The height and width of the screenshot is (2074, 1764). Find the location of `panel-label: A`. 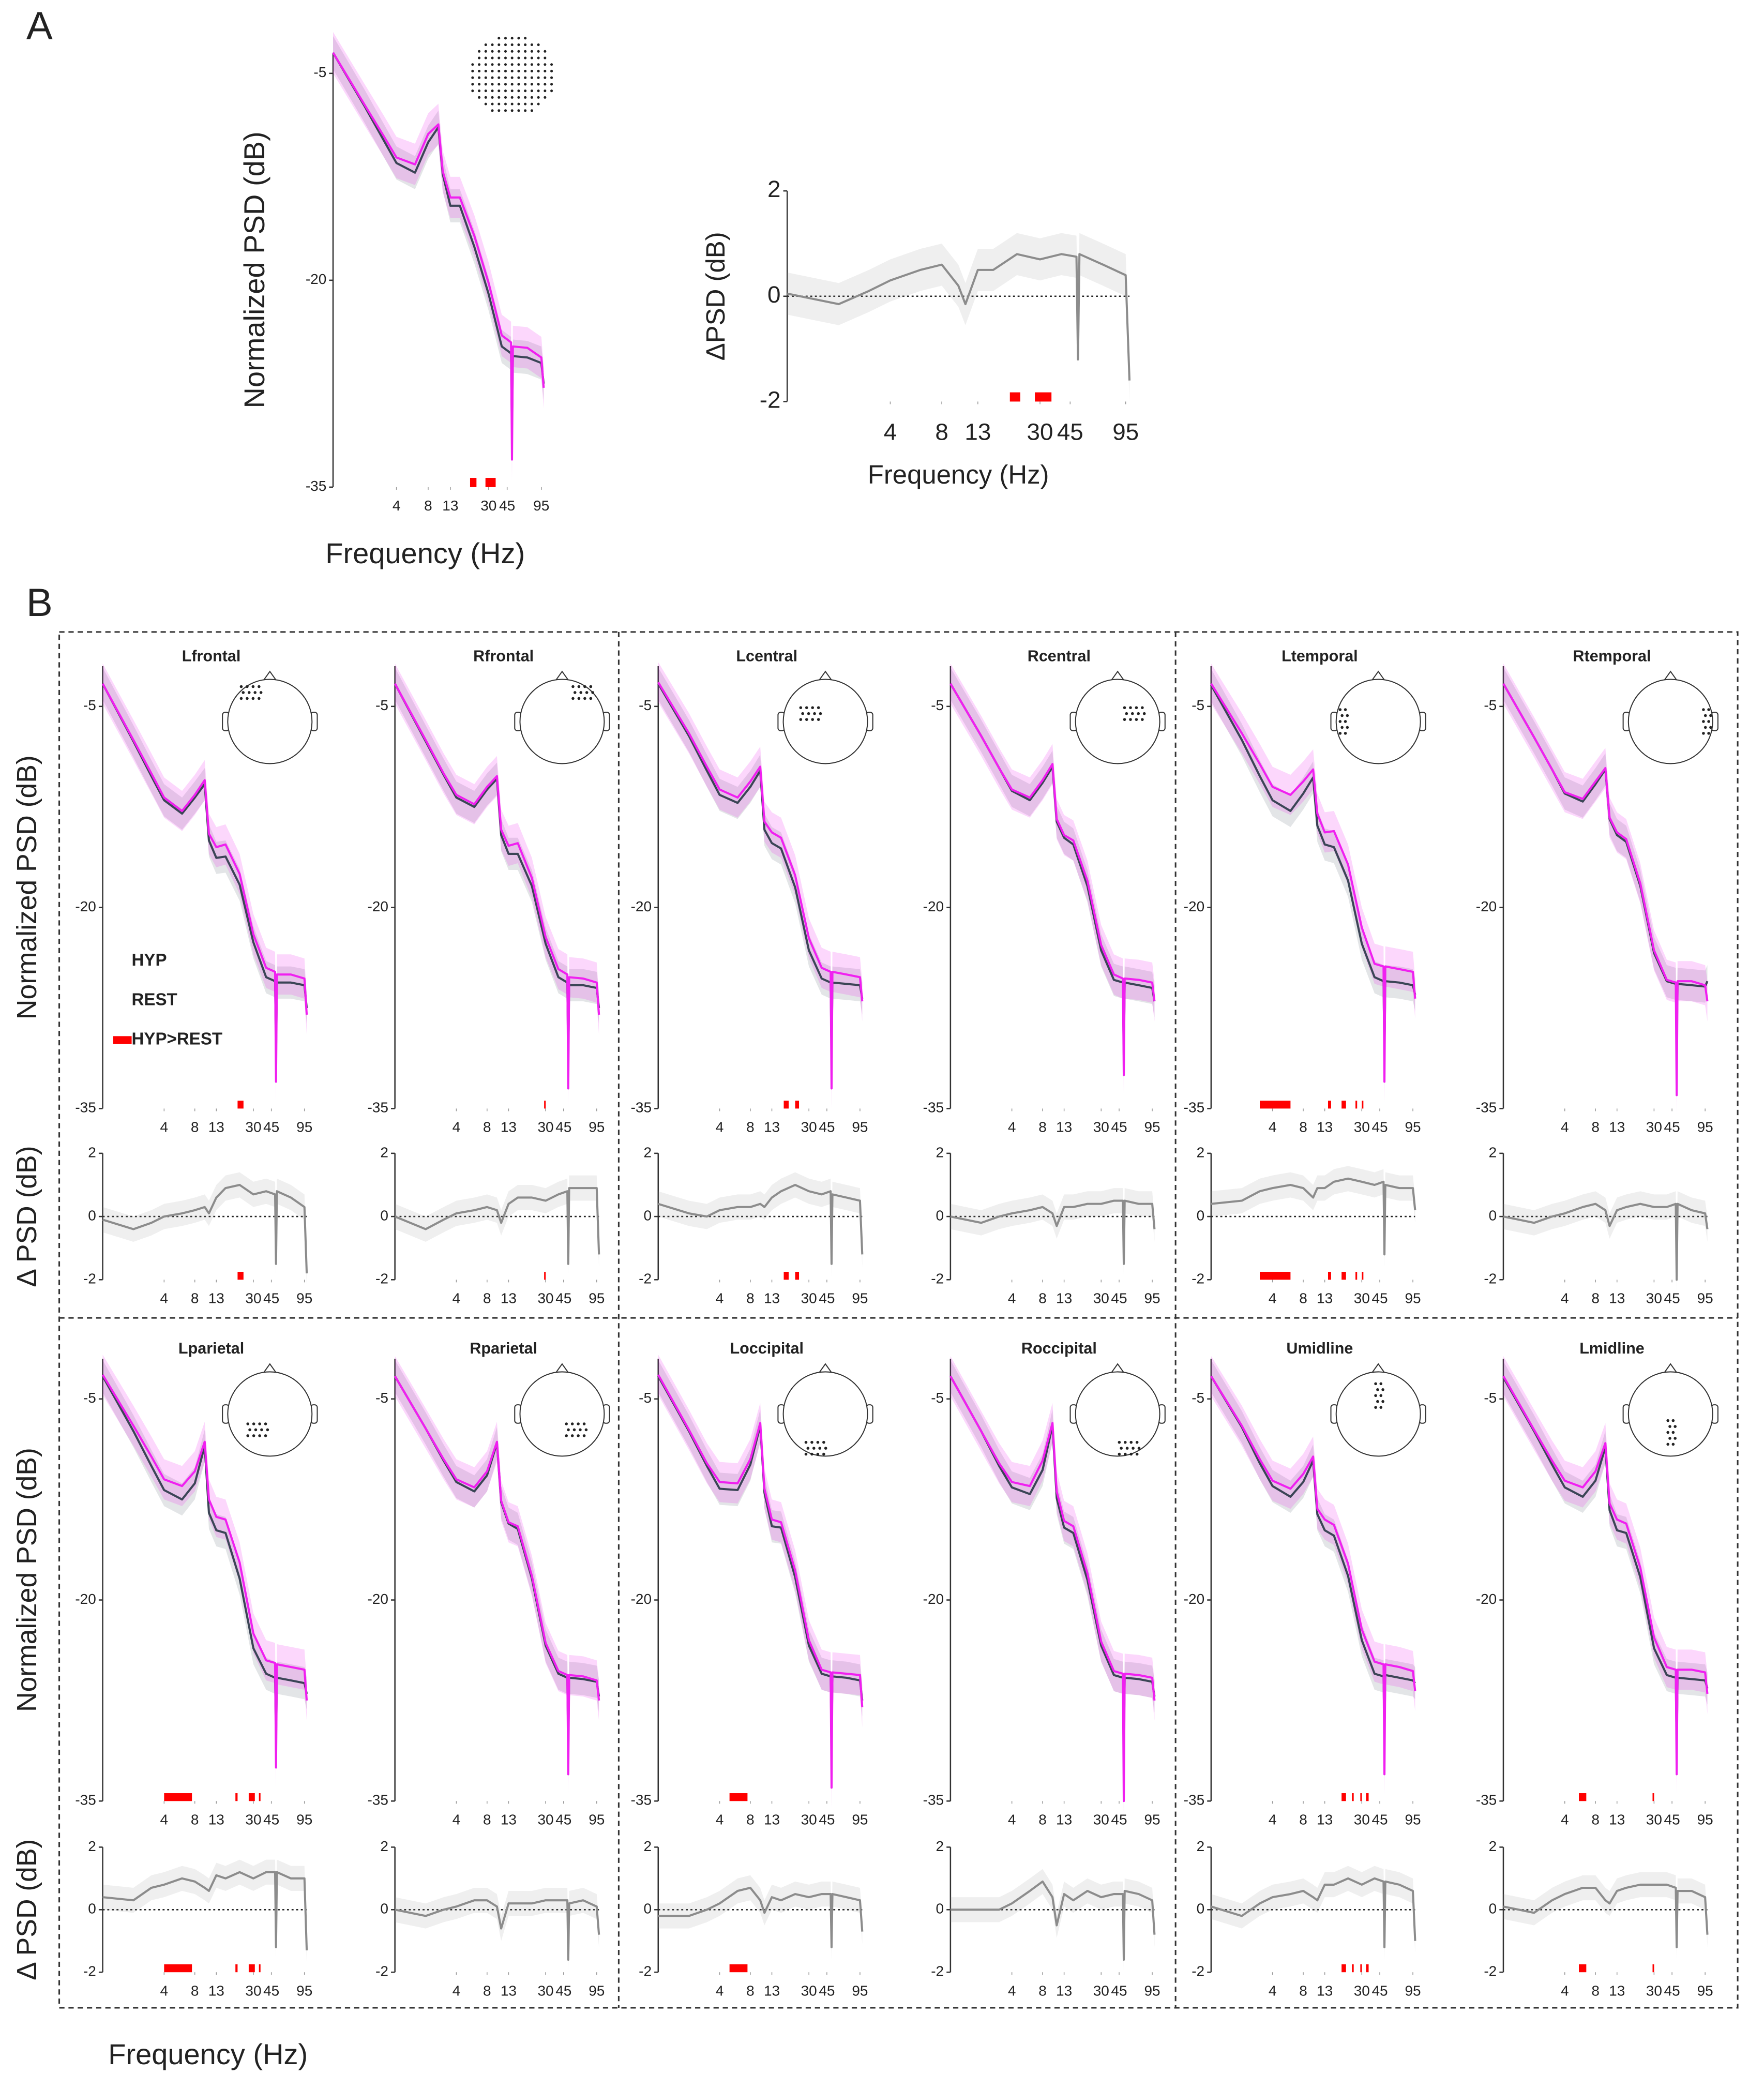

panel-label: A is located at coordinates (39, 26).